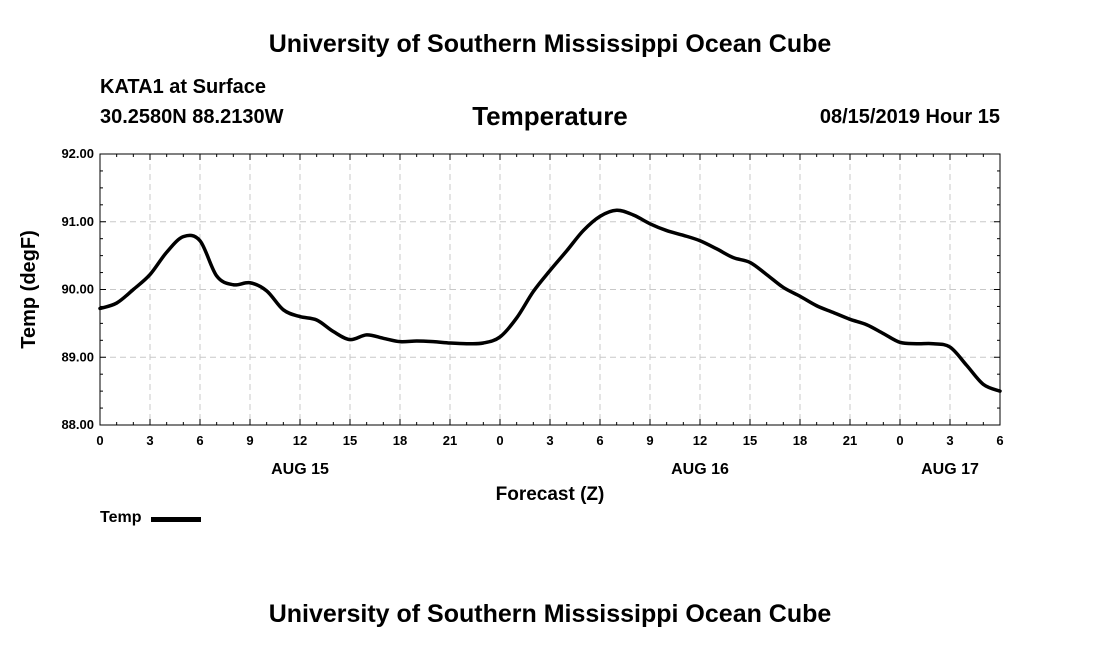 The width and height of the screenshot is (1100, 650). What do you see at coordinates (183, 87) in the screenshot?
I see `station-label: KATA1 at Surface` at bounding box center [183, 87].